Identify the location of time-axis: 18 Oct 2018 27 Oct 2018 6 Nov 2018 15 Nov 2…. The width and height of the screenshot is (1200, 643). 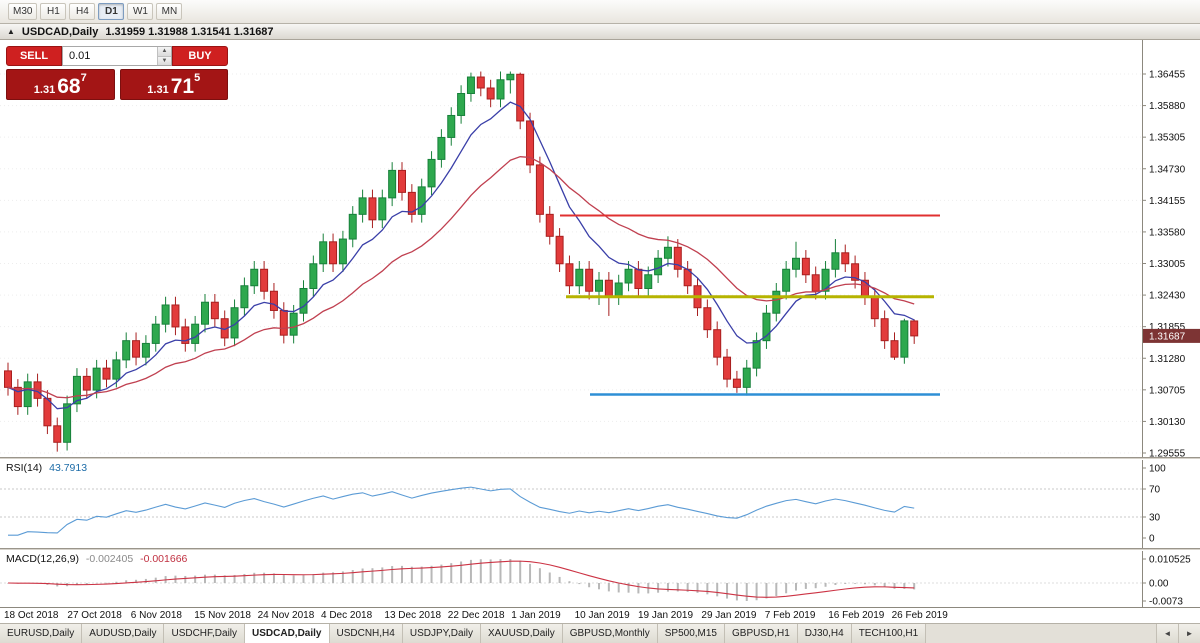
(600, 615).